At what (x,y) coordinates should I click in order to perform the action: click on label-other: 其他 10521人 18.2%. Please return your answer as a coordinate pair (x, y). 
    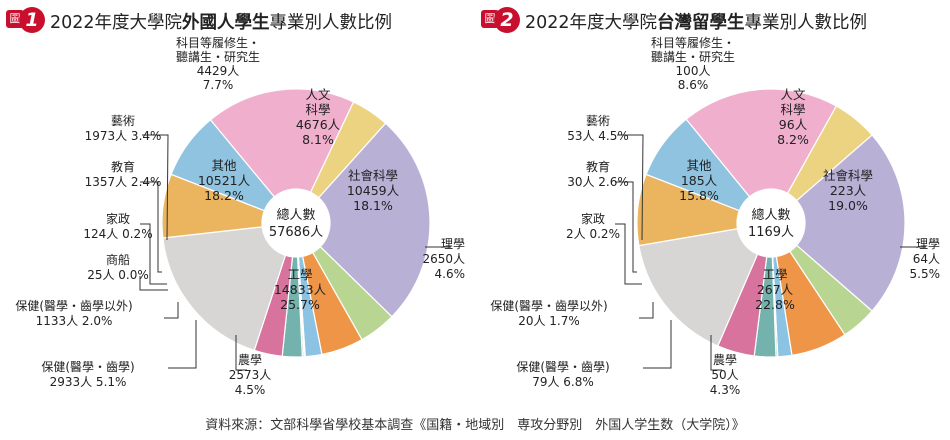
    Looking at the image, I should click on (224, 180).